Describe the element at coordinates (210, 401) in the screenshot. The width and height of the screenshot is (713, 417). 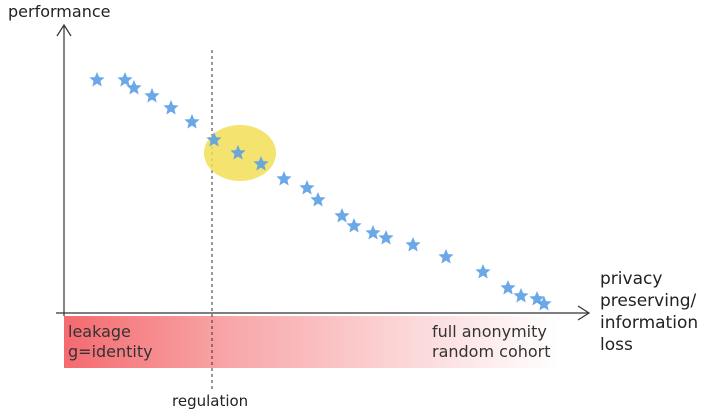
I see `regulation-label: regulation` at that location.